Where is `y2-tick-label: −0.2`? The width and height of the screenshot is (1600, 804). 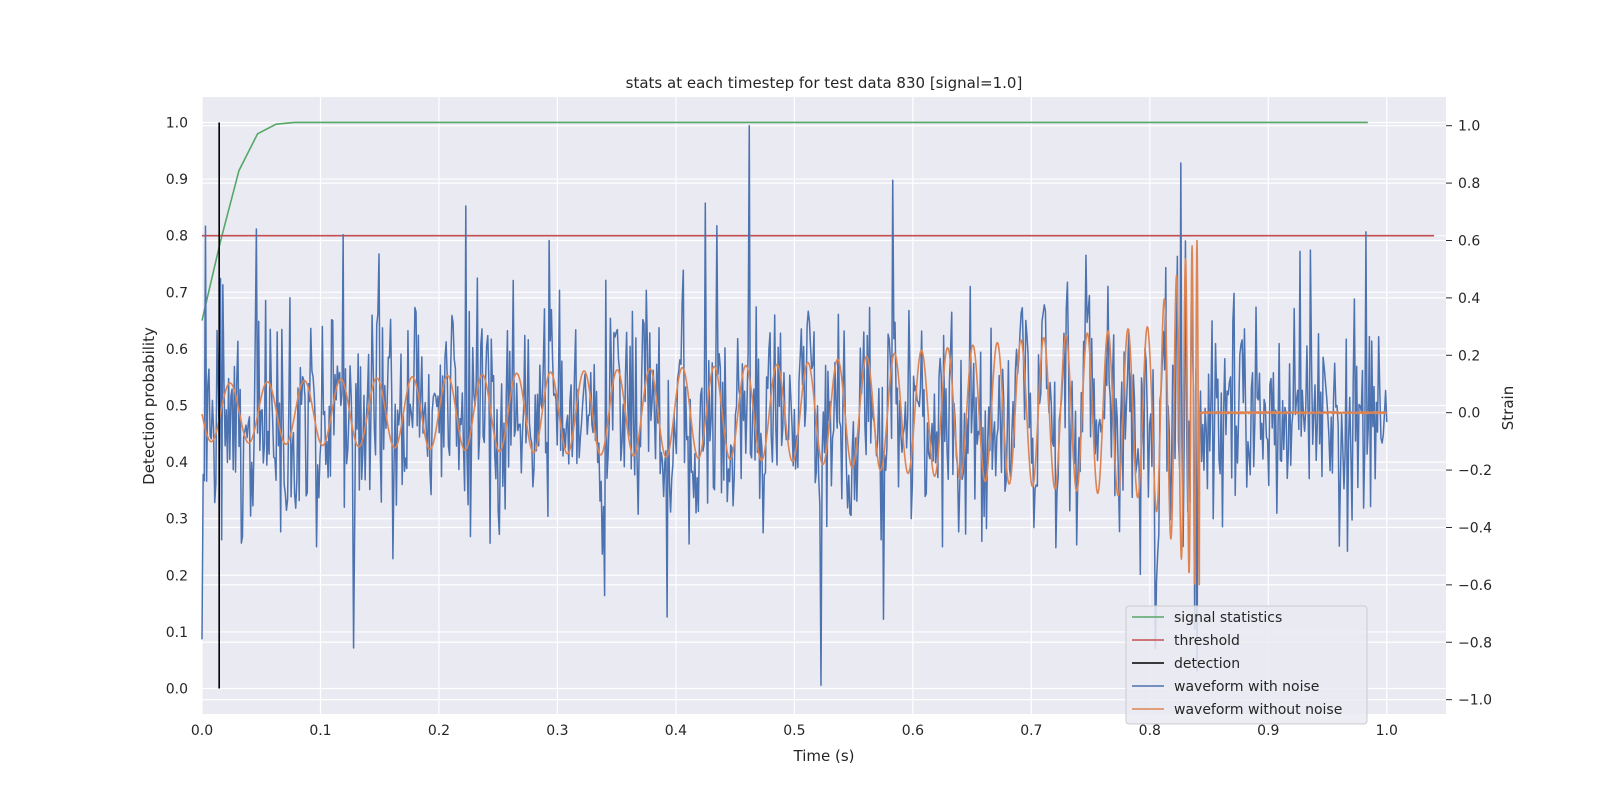
y2-tick-label: −0.2 is located at coordinates (1475, 471).